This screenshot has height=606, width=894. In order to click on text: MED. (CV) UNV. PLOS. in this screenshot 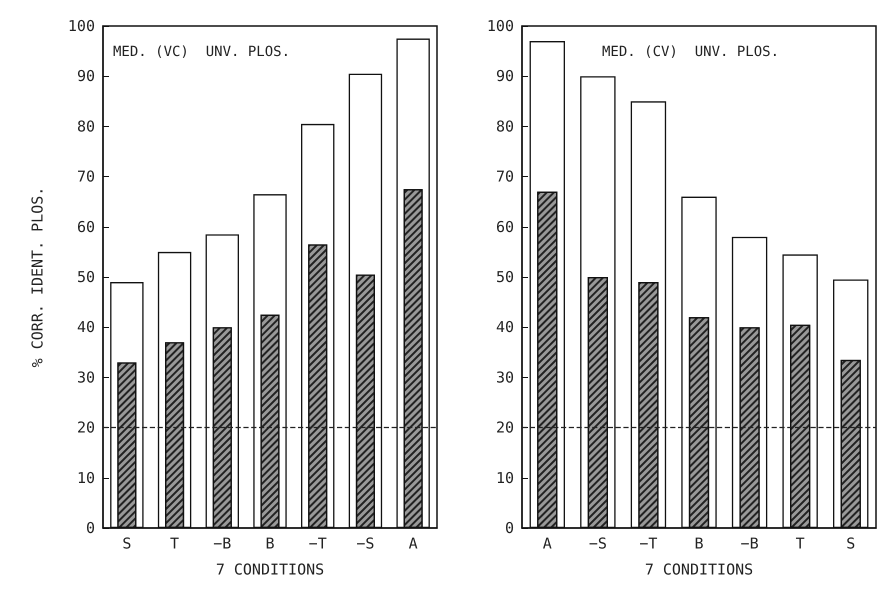, I will do `click(691, 52)`.